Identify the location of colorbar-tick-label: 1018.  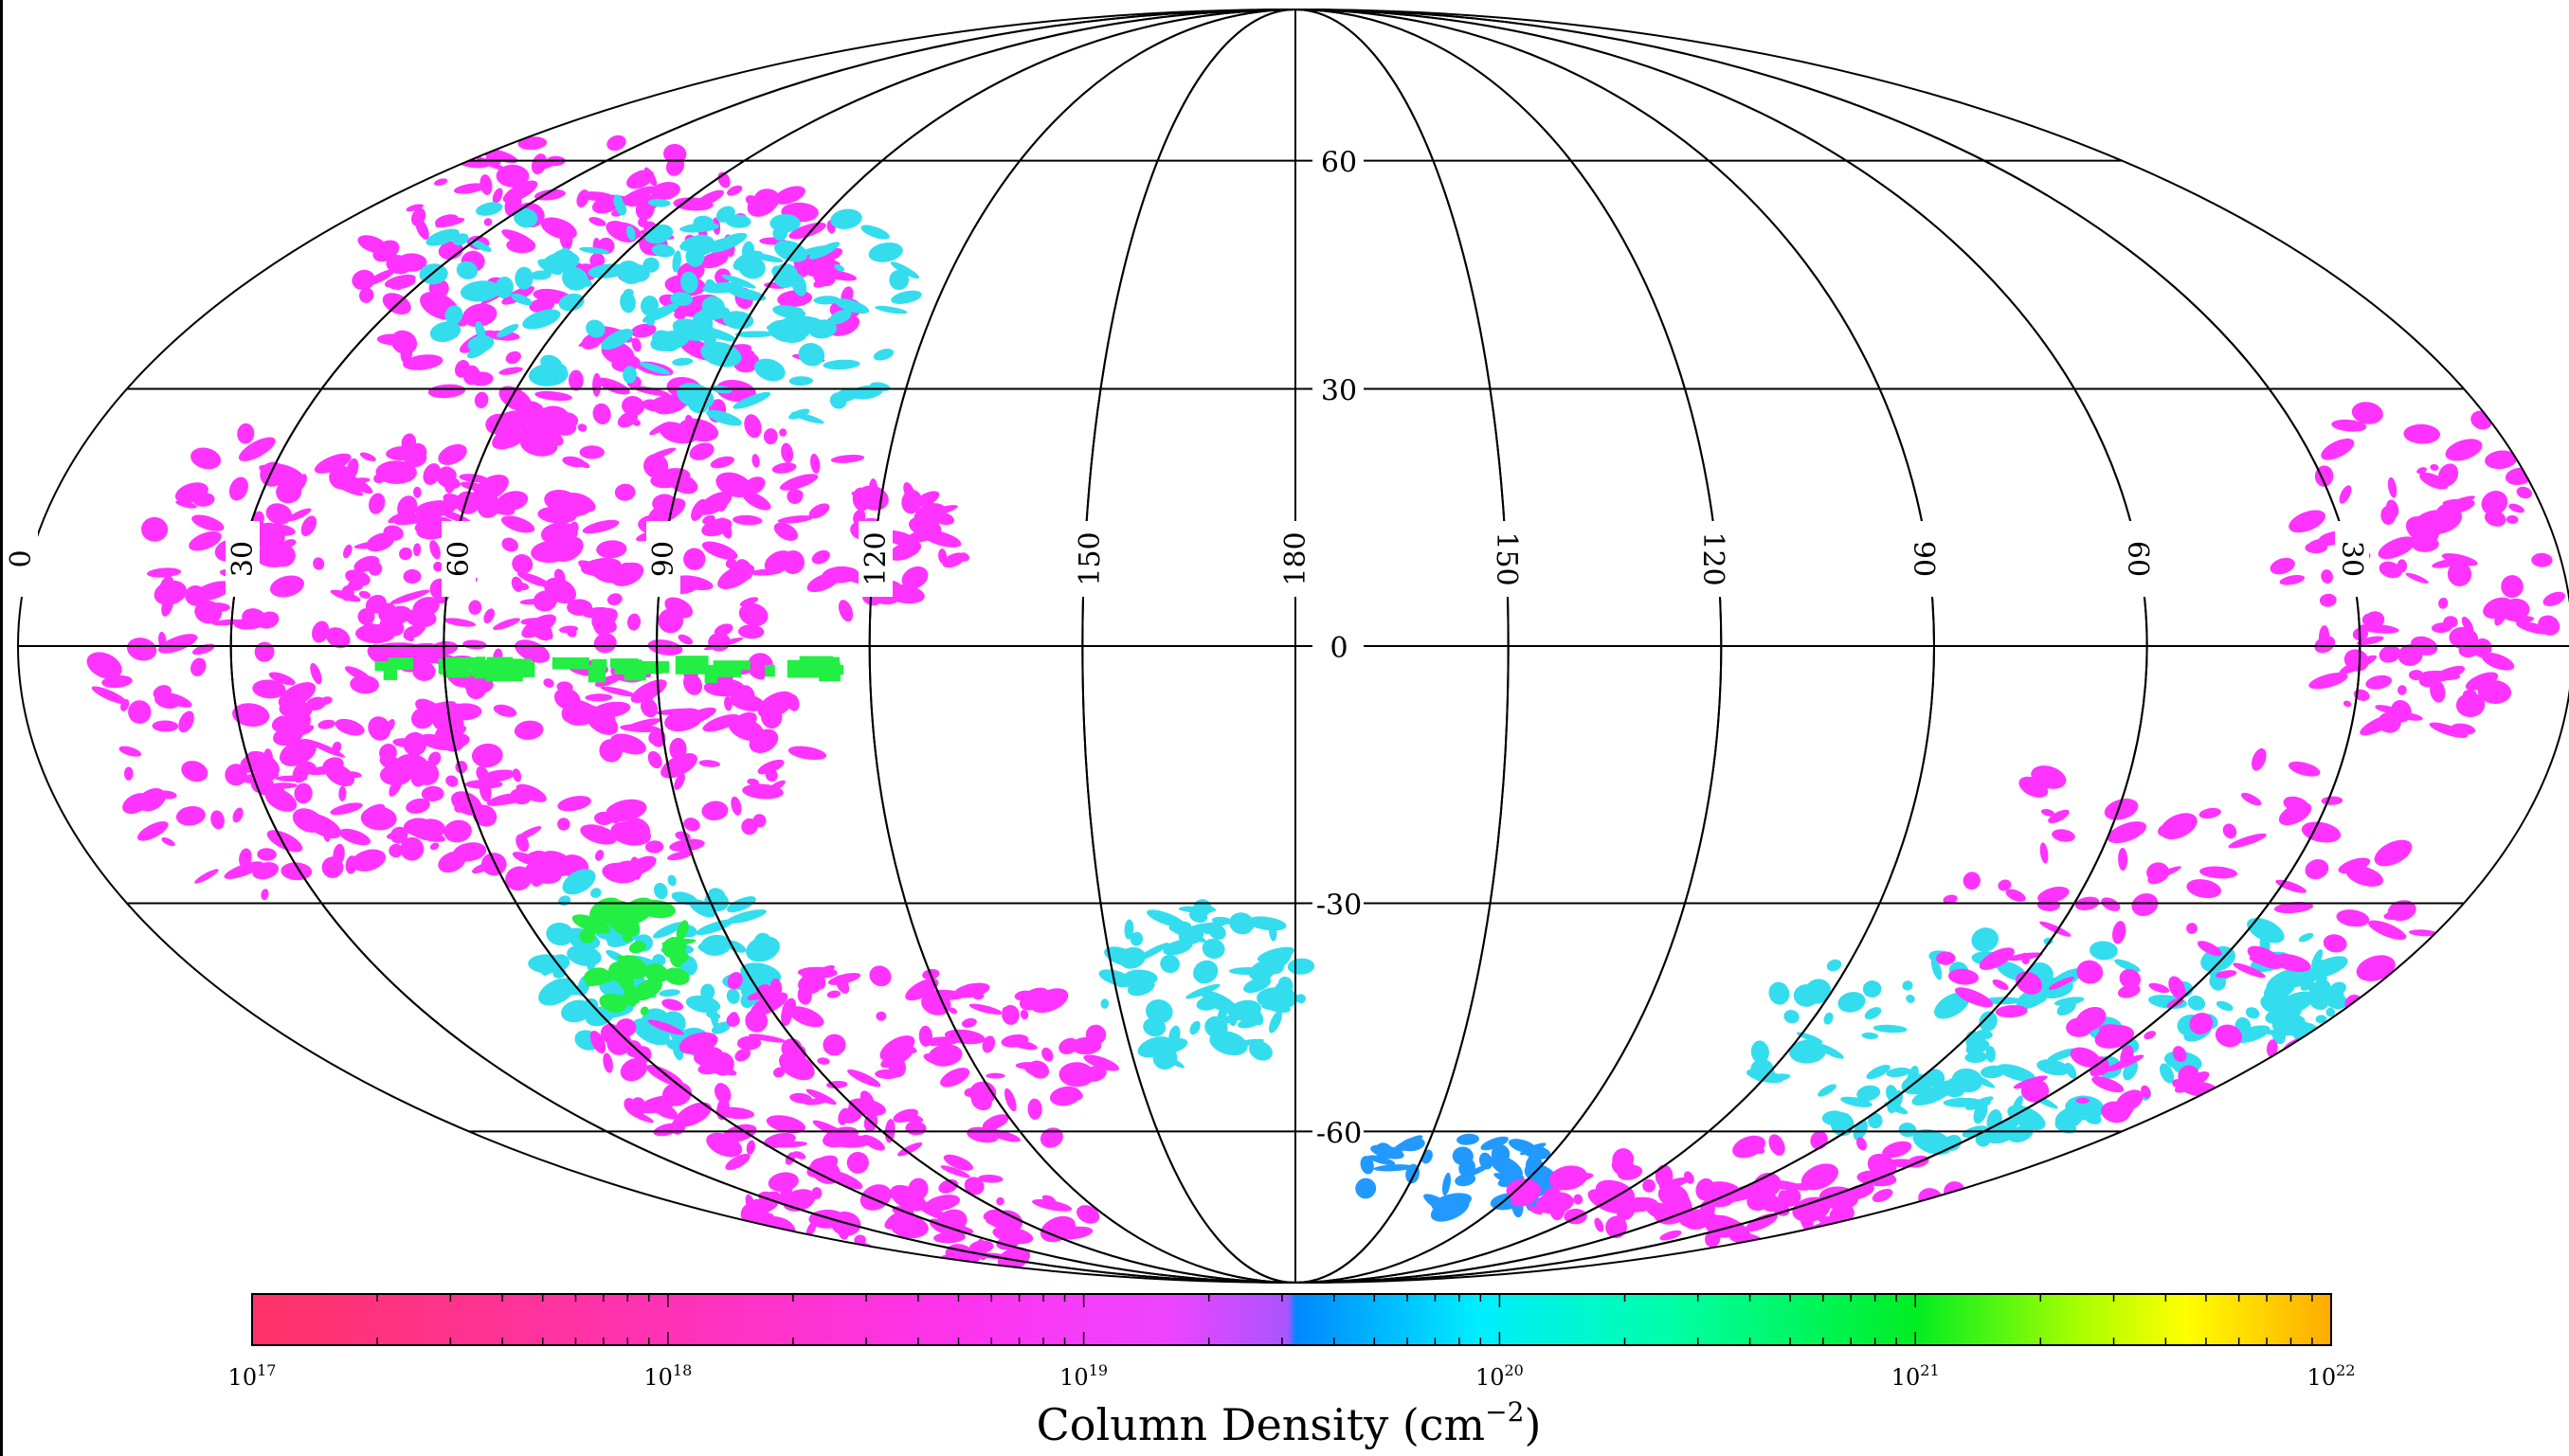
(667, 1376).